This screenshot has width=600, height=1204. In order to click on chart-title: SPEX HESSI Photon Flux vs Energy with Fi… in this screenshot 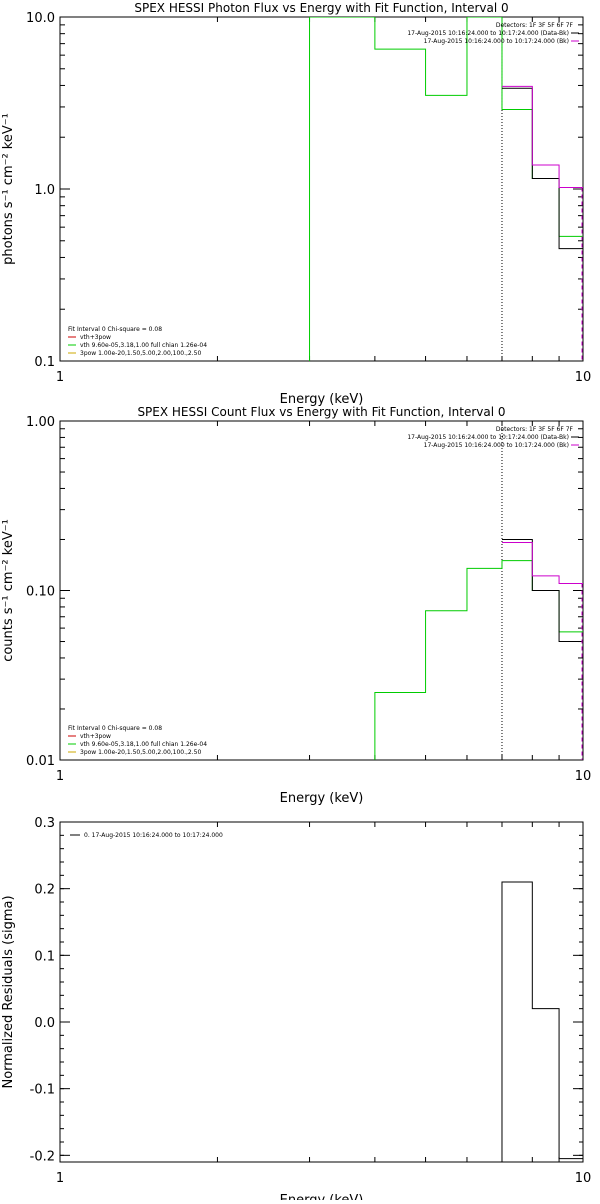, I will do `click(321, 8)`.